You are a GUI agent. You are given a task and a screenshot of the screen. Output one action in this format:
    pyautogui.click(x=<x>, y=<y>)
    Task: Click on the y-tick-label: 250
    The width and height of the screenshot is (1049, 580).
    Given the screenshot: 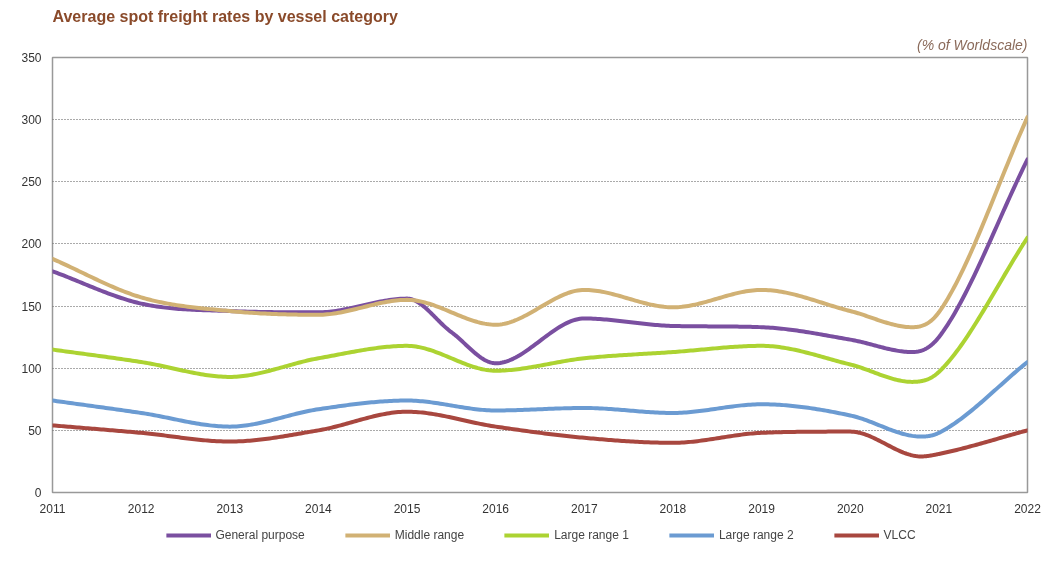 What is the action you would take?
    pyautogui.click(x=31, y=182)
    